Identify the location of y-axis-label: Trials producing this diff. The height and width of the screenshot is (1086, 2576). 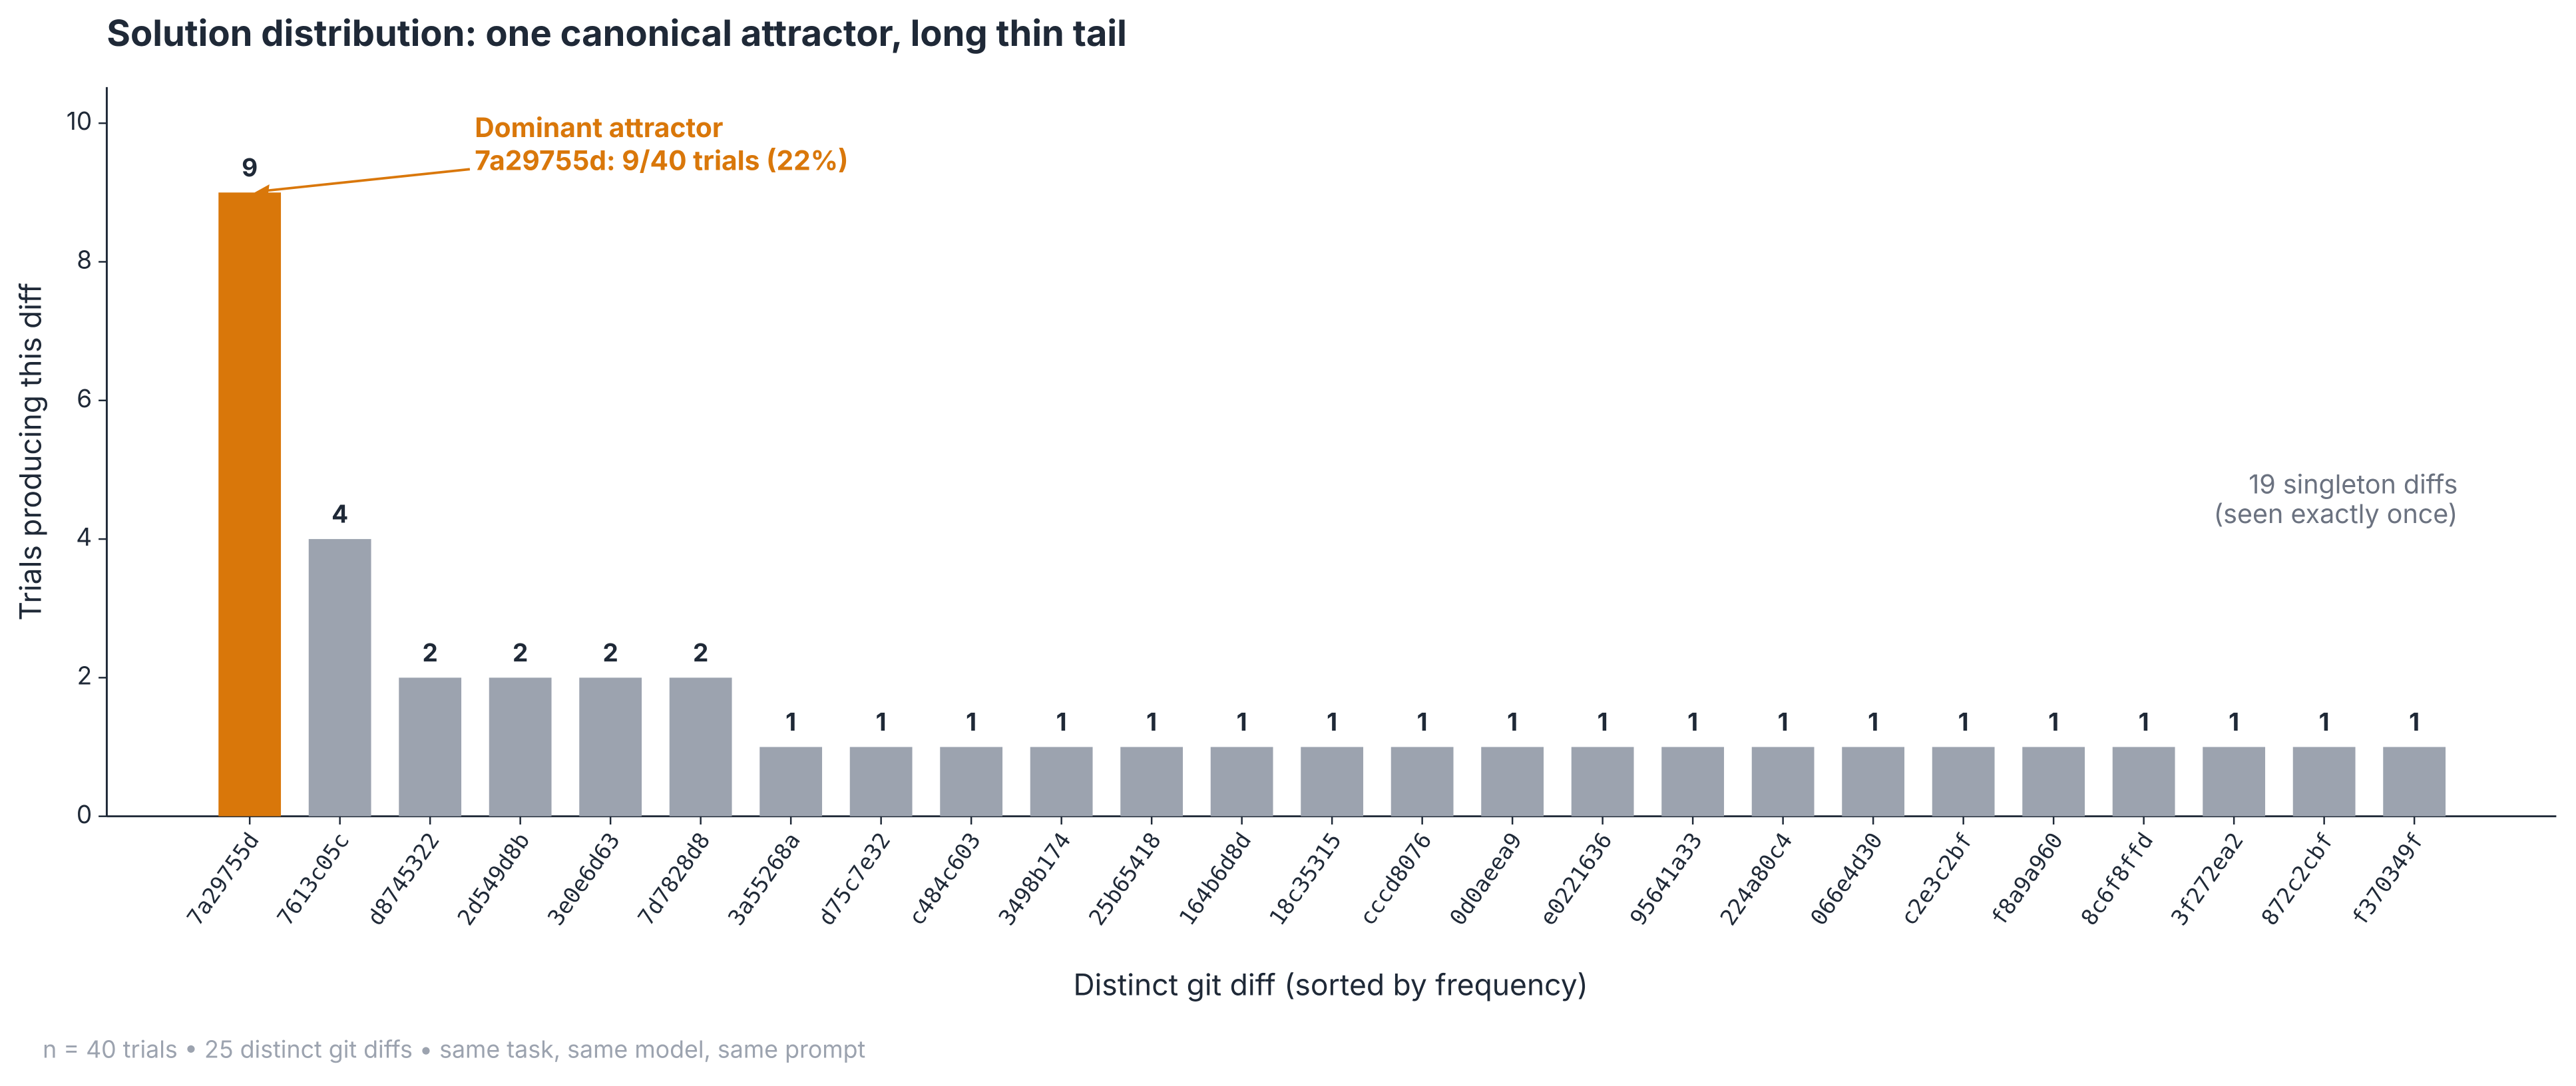
(30, 452).